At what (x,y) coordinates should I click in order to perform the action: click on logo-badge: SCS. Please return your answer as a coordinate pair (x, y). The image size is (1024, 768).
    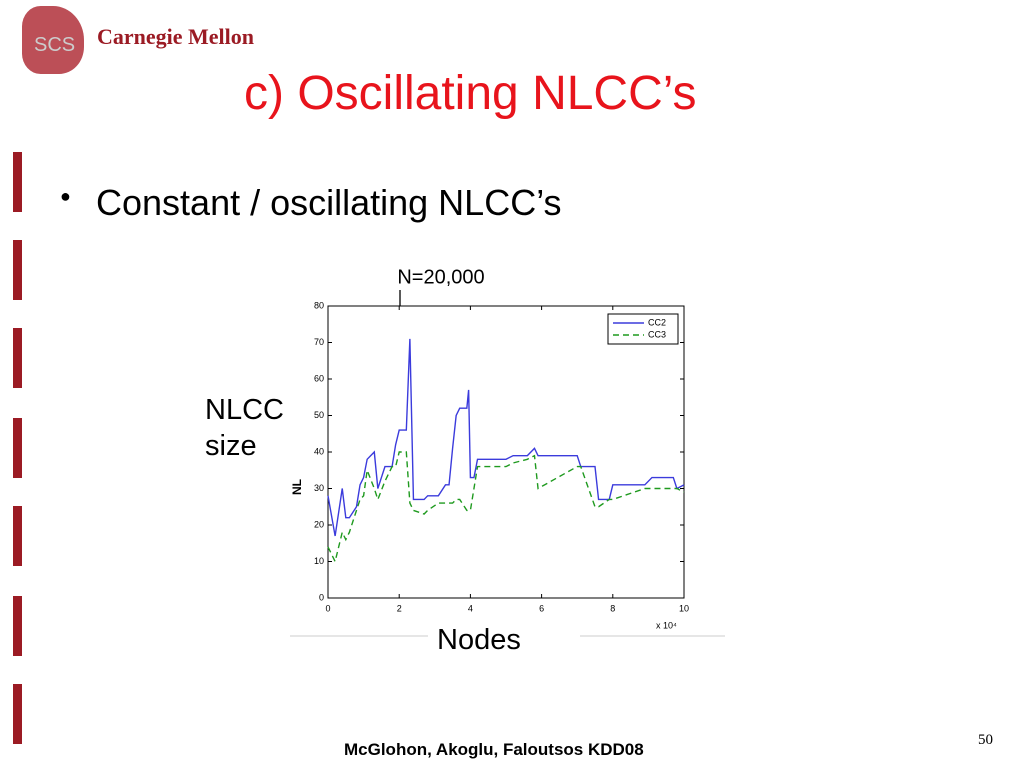
    Looking at the image, I should click on (55, 45).